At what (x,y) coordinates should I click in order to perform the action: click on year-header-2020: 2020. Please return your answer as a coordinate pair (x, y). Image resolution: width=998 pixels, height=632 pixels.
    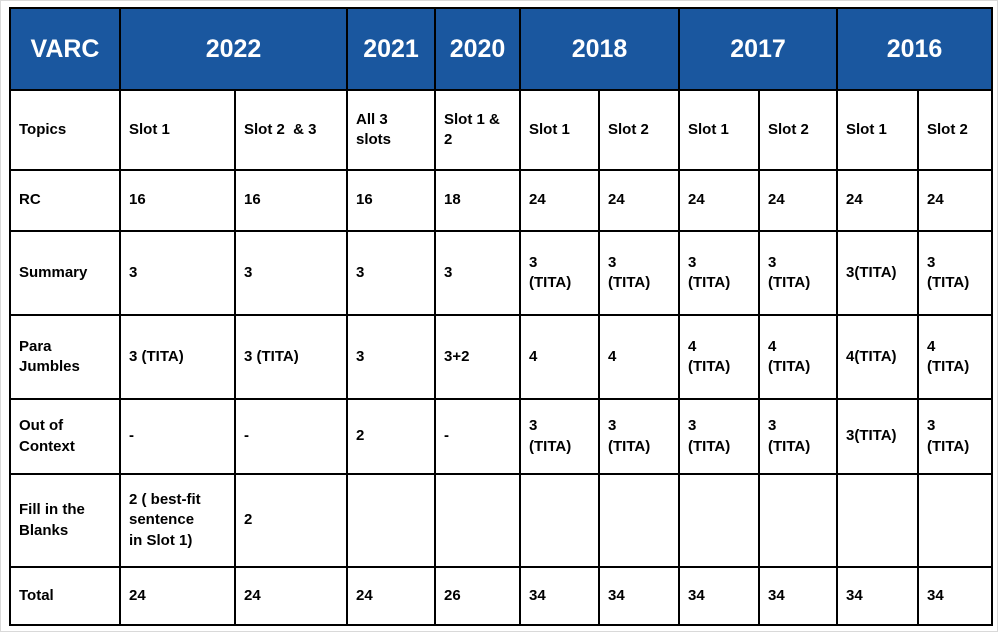
    Looking at the image, I should click on (477, 49).